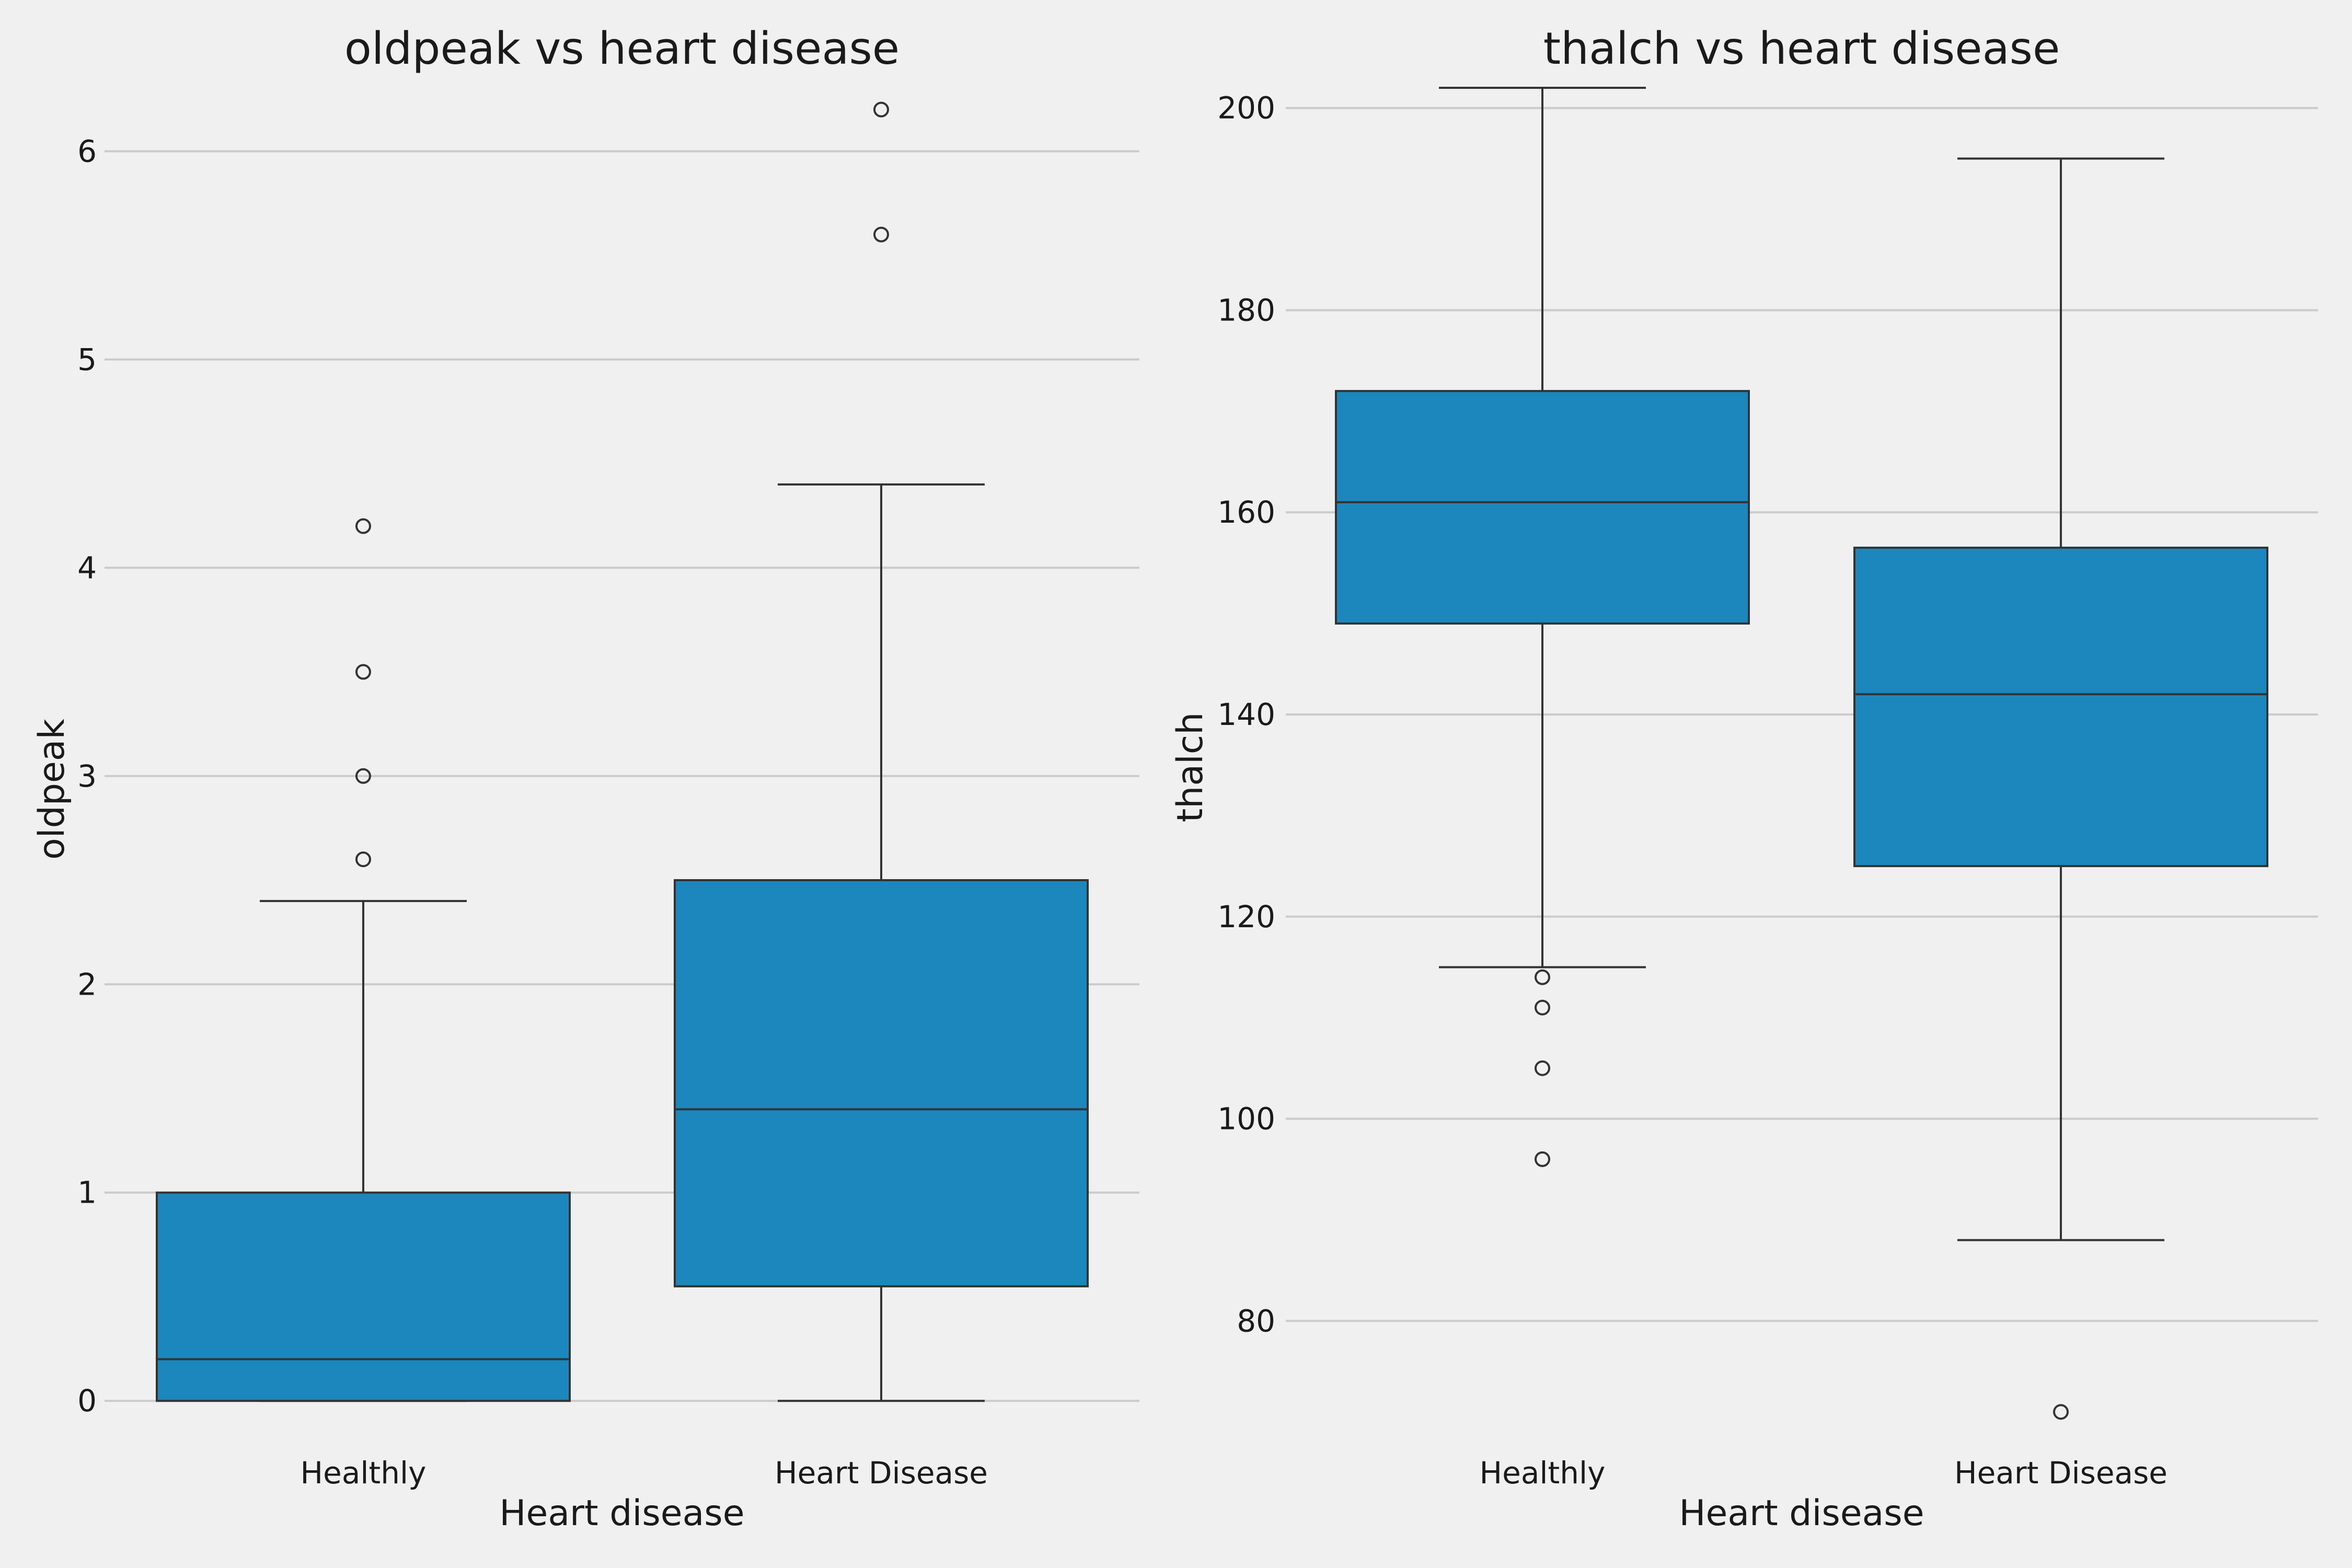 Image resolution: width=2352 pixels, height=1568 pixels. I want to click on thalch-y-axis-label: thalch, so click(1190, 767).